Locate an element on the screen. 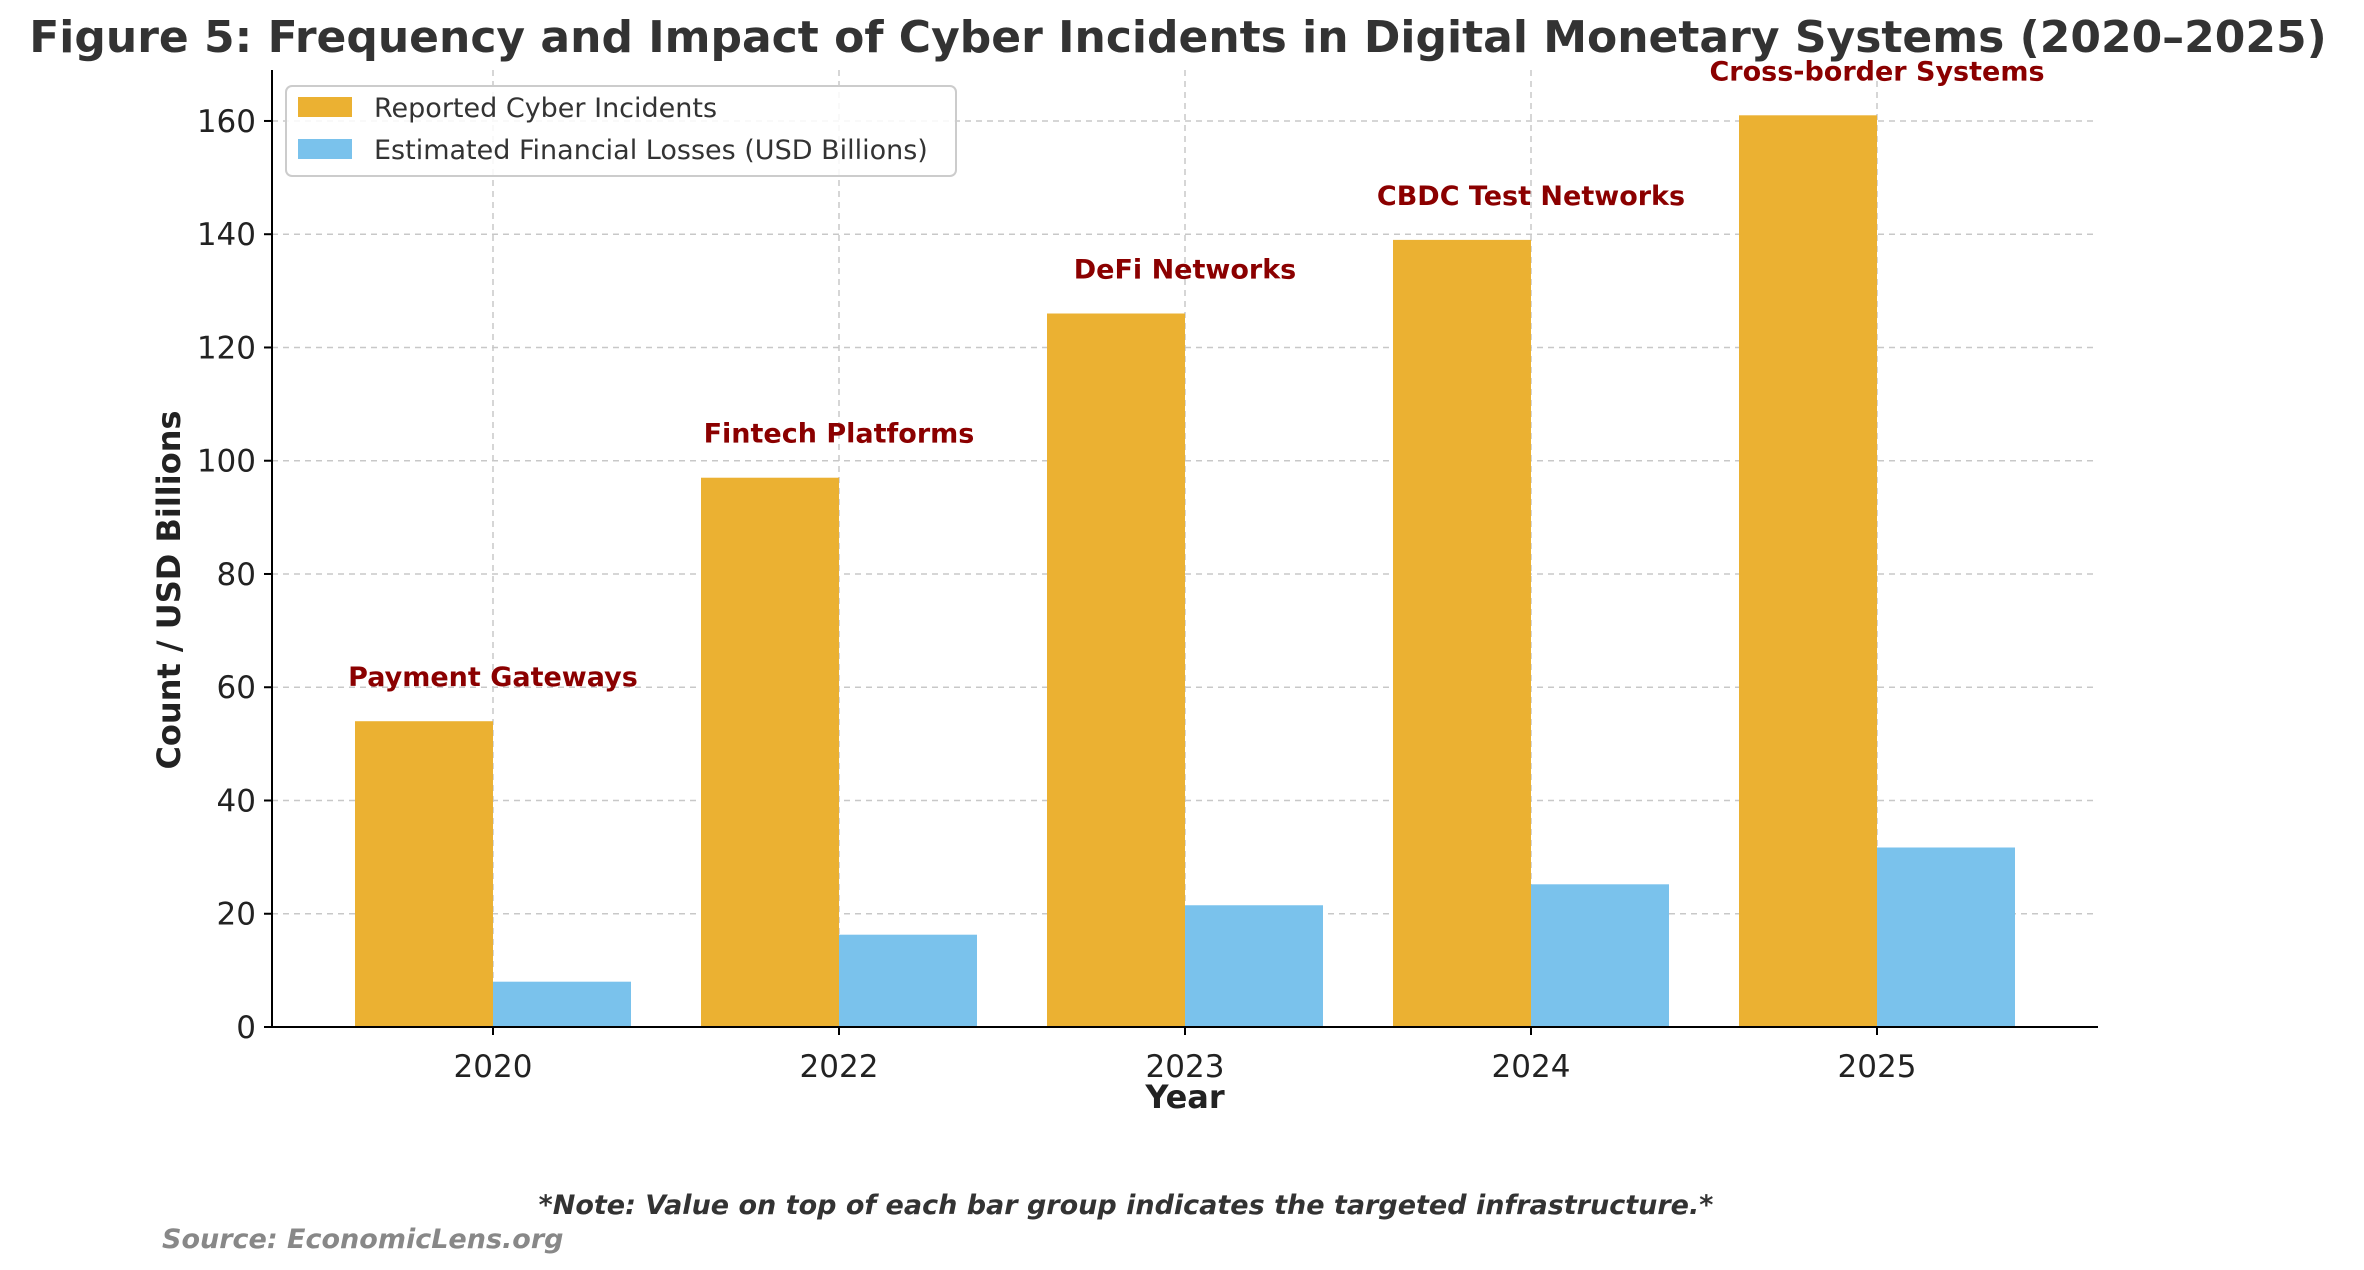 The width and height of the screenshot is (2364, 1270). legend-swatch-losses is located at coordinates (325, 149).